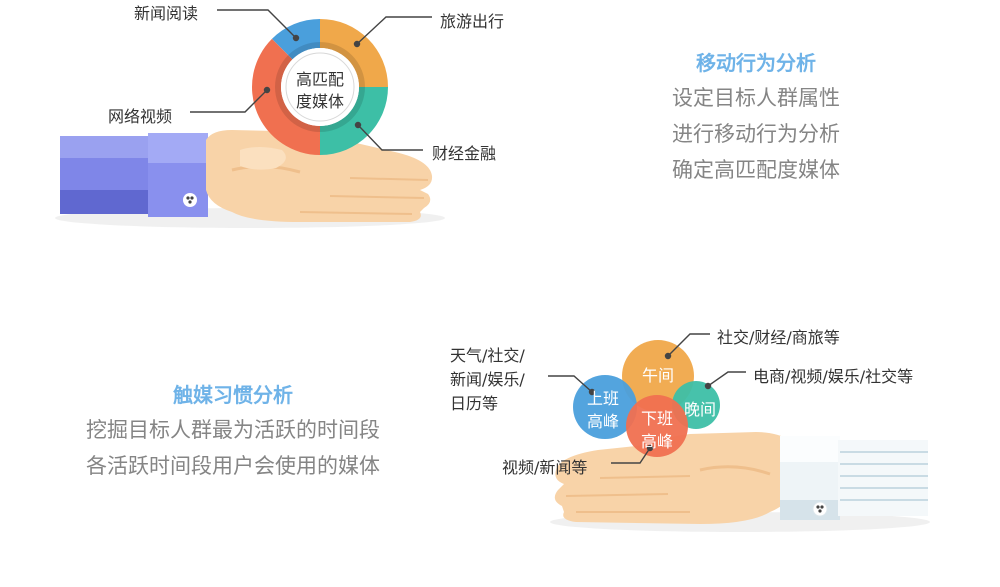 This screenshot has height=587, width=1000. I want to click on section2-title: 触媒习惯分析, so click(233, 395).